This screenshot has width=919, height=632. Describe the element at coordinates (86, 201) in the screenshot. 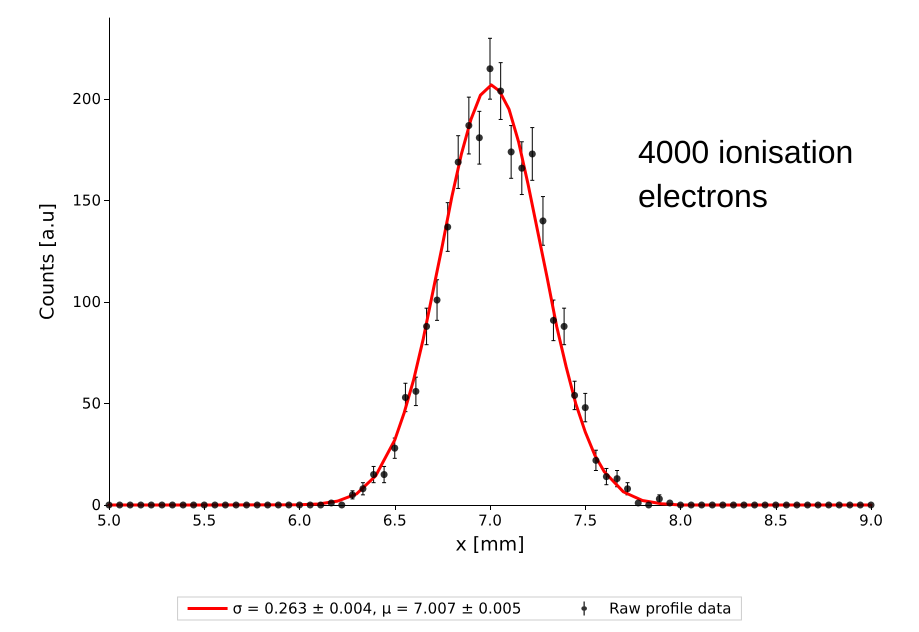

I see `y-tick-label: 150` at that location.